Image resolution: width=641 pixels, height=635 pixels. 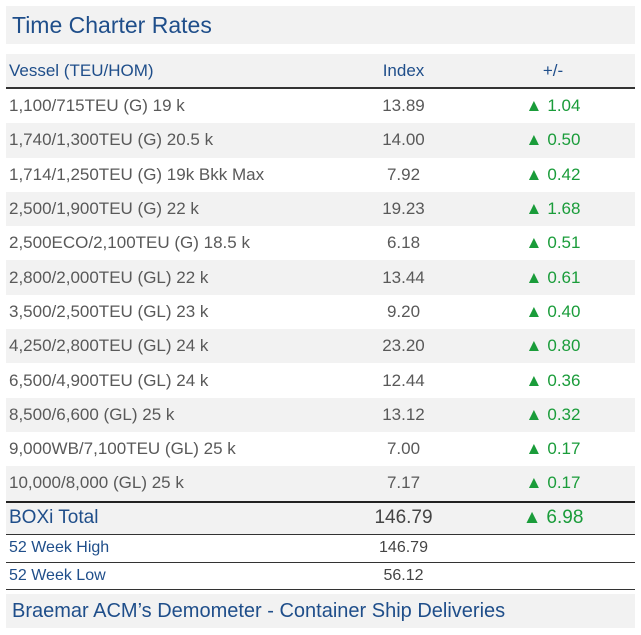 I want to click on table-row: 10,000/8,000 (GL) 25 k 7.17 ▲ 0.17, so click(x=320, y=483).